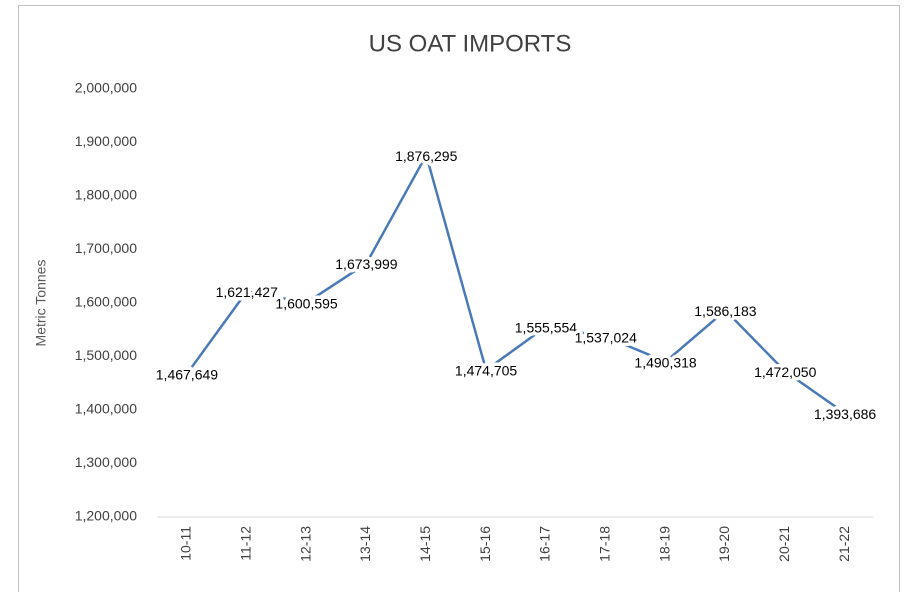 This screenshot has height=592, width=909. What do you see at coordinates (186, 543) in the screenshot?
I see `x-tick-label: 10-11` at bounding box center [186, 543].